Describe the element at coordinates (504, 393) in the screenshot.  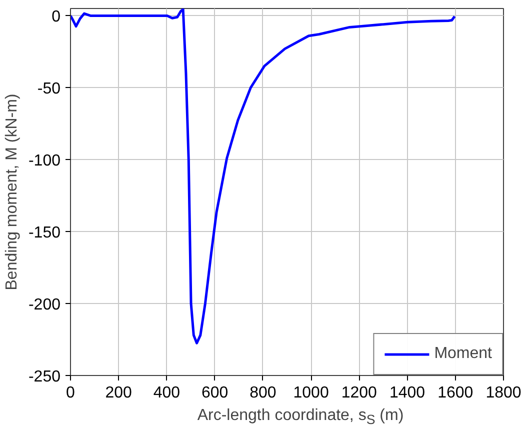
I see `x-tick-label: 1800` at that location.